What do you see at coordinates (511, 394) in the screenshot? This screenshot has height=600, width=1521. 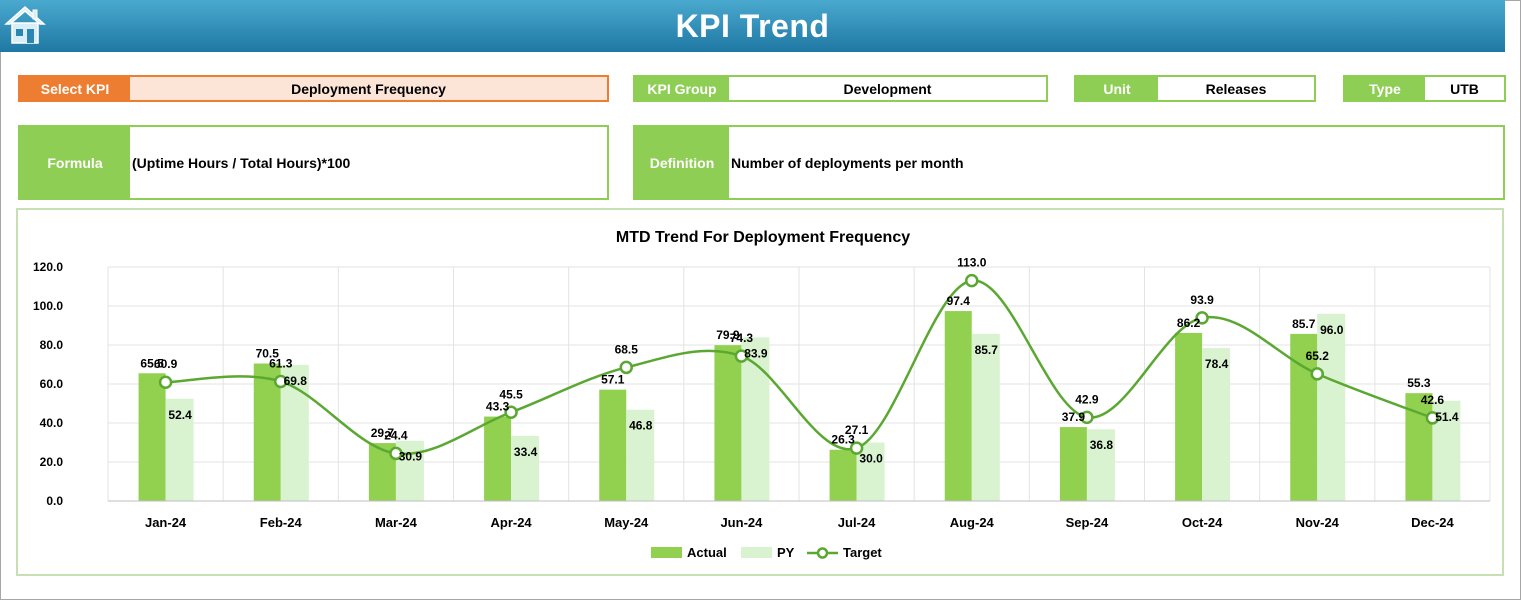 I see `data-label-target: 45.5` at bounding box center [511, 394].